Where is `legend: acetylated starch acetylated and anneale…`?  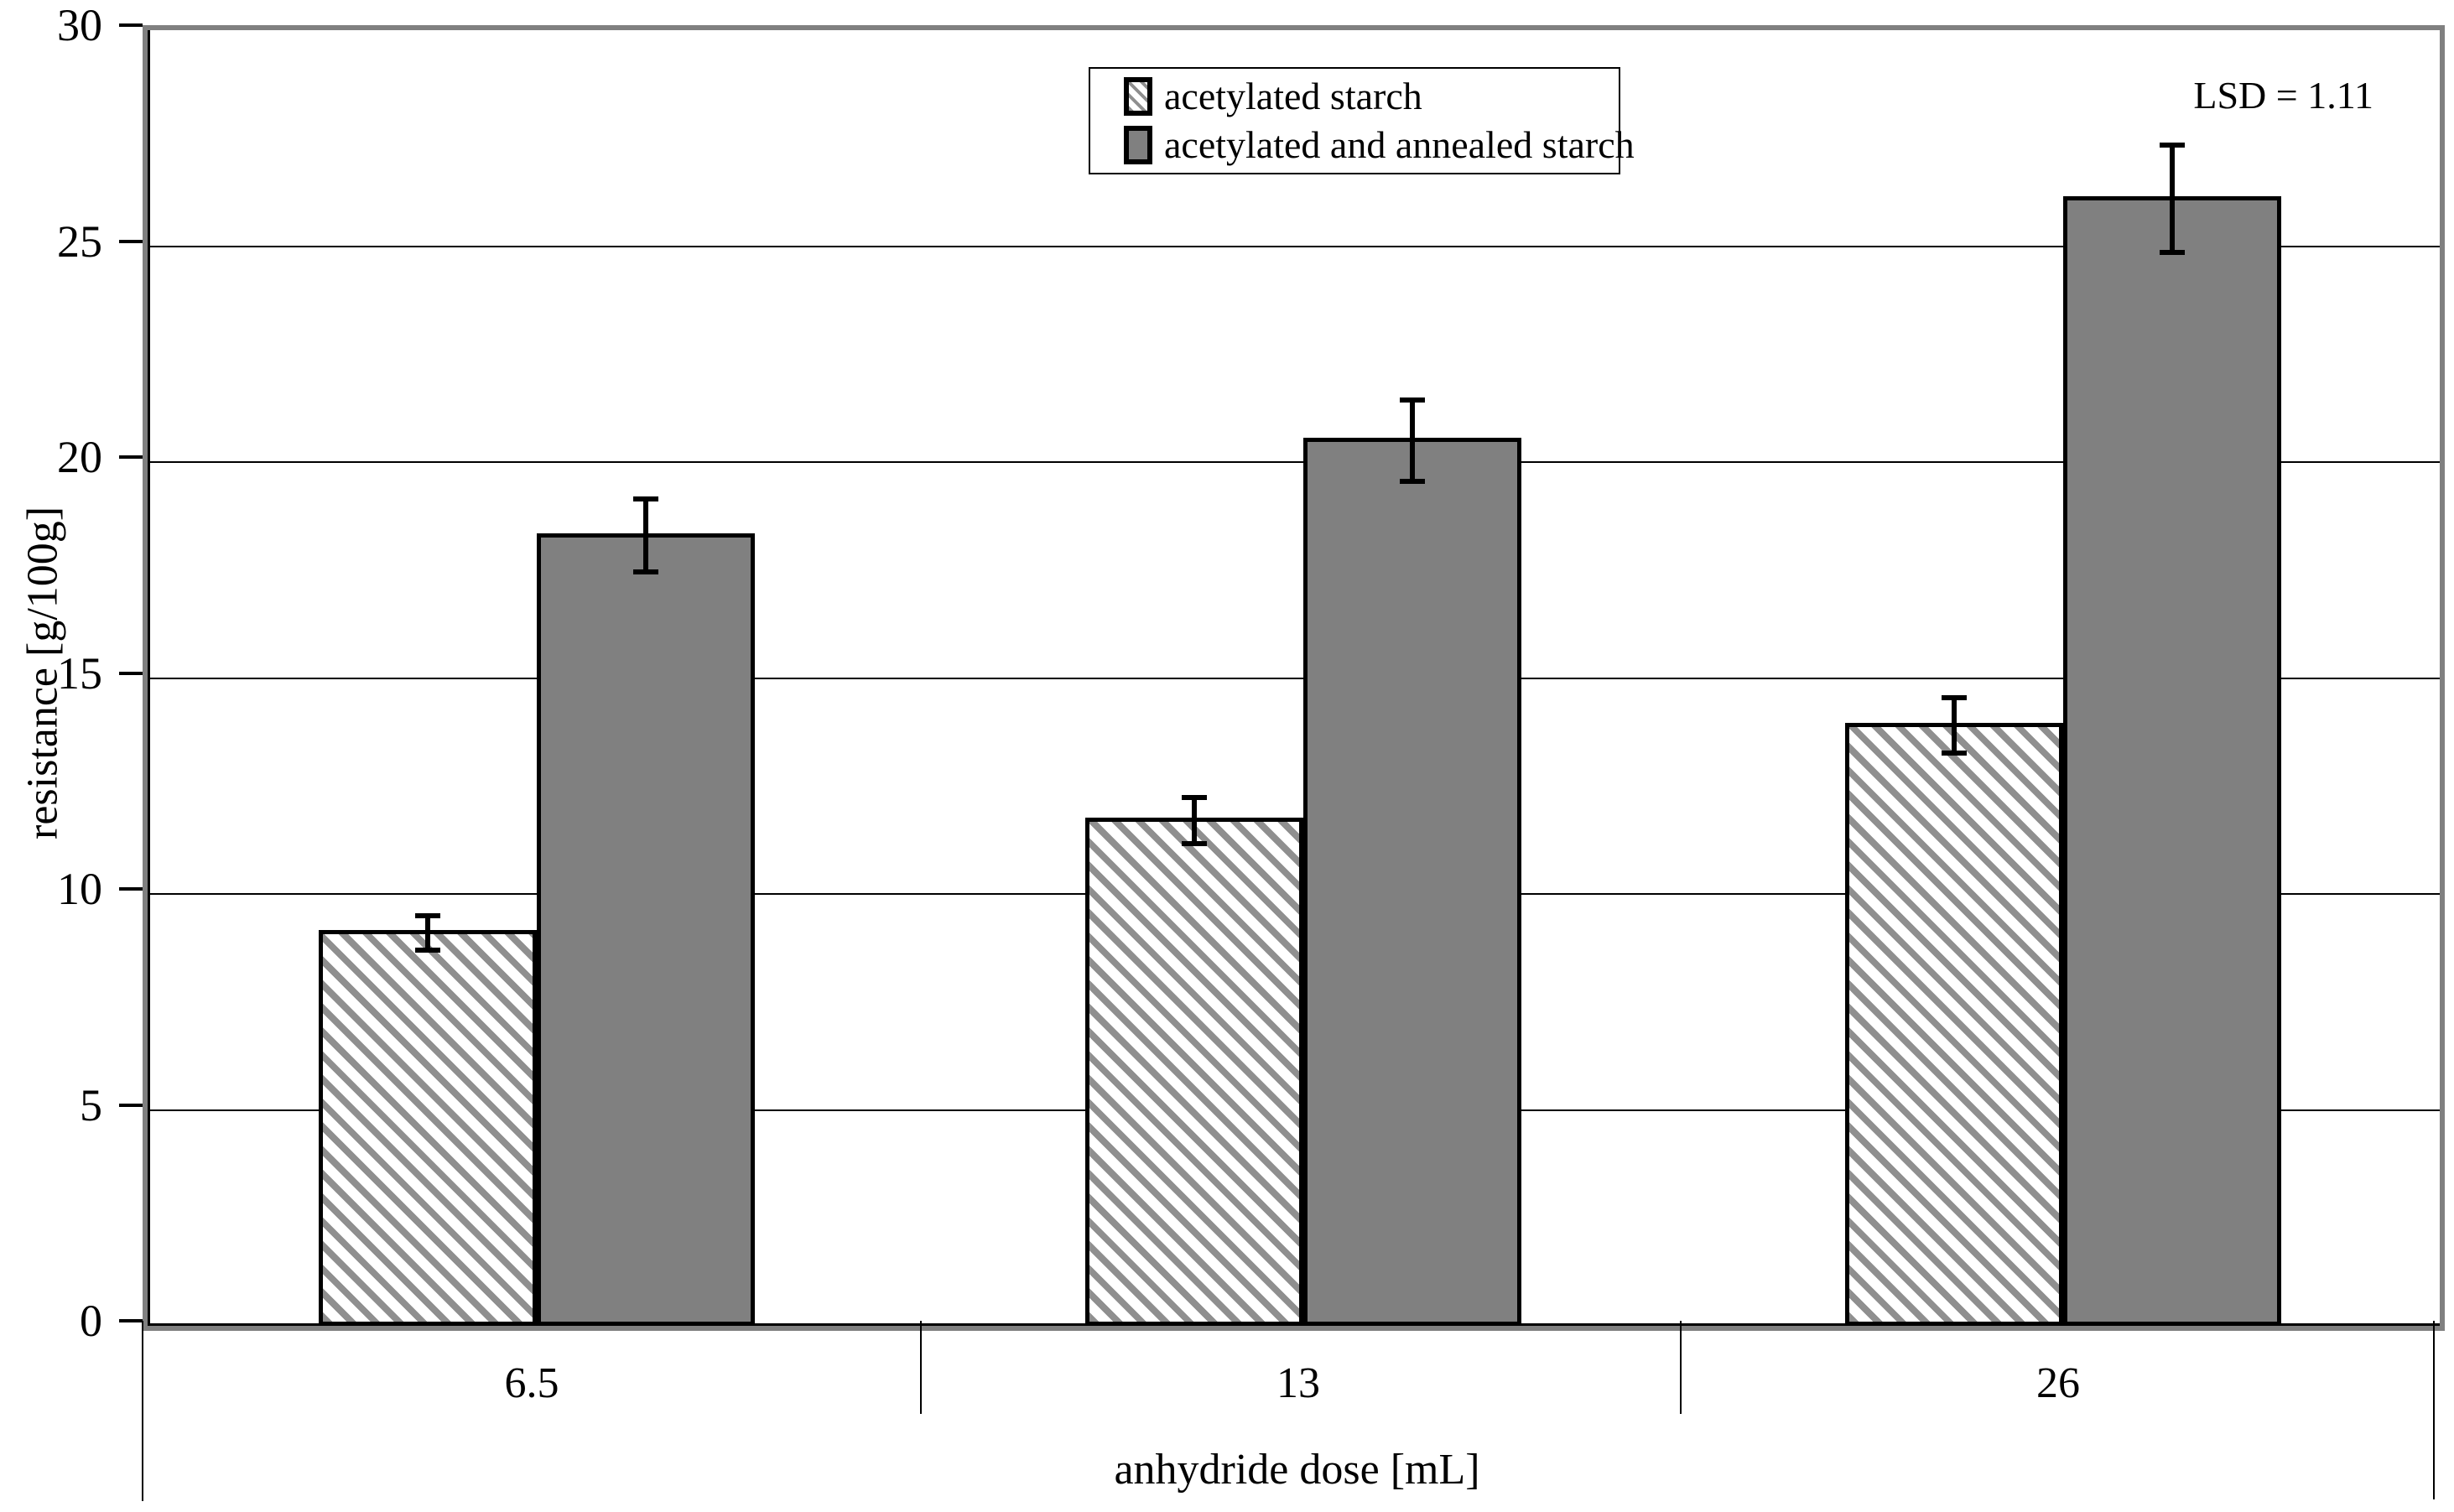 legend: acetylated starch acetylated and anneale… is located at coordinates (1362, 120).